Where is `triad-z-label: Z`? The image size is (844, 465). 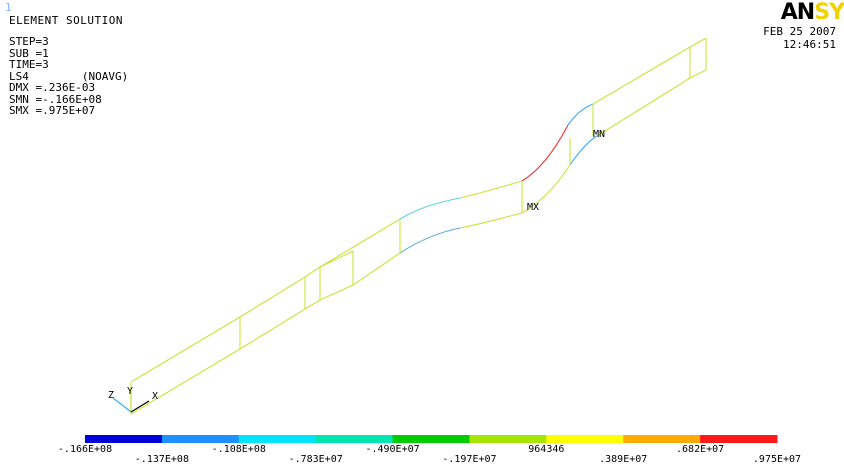 triad-z-label: Z is located at coordinates (111, 395).